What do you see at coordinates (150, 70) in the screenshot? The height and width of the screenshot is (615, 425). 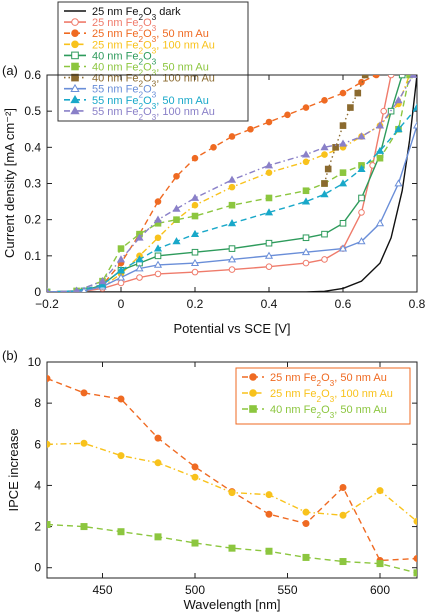 I see `legend-label: 40 nm Fe2O3, 50 nm Au` at bounding box center [150, 70].